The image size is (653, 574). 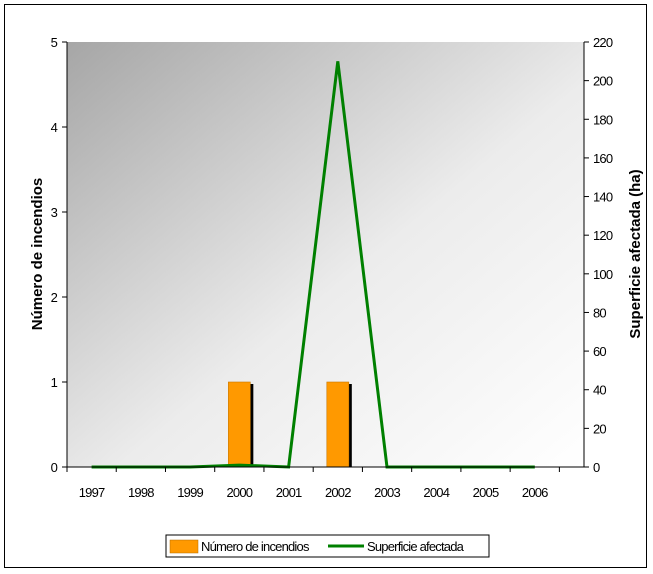 I want to click on x-tick-label: 1998, so click(x=141, y=492).